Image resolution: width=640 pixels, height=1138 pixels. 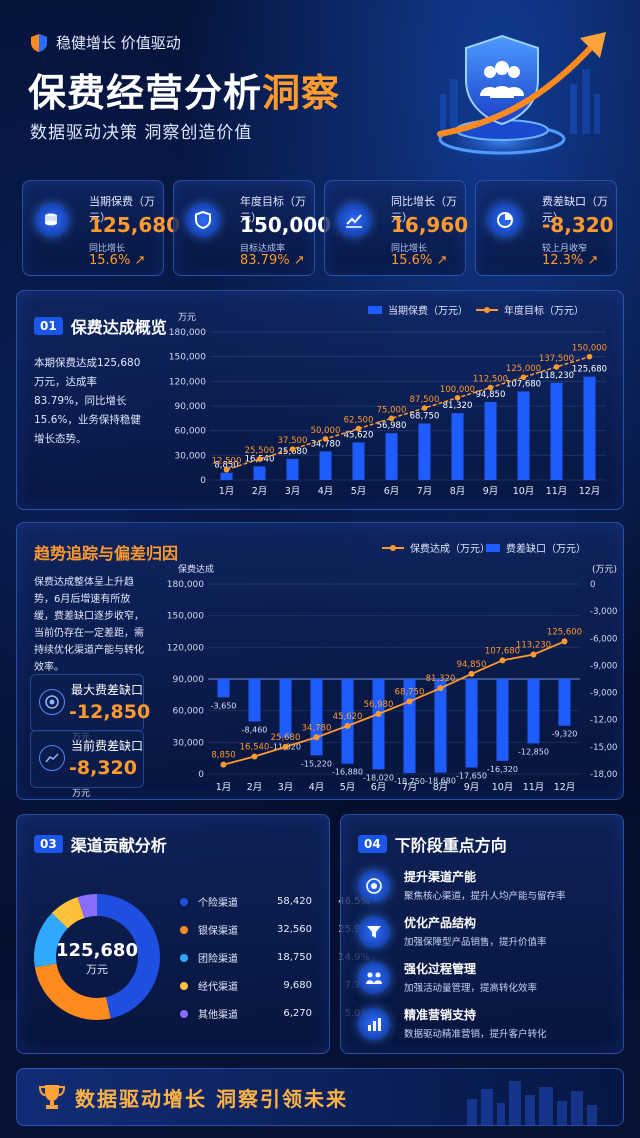 What do you see at coordinates (263, 249) in the screenshot?
I see `kpi-sub-label: 目标达成率` at bounding box center [263, 249].